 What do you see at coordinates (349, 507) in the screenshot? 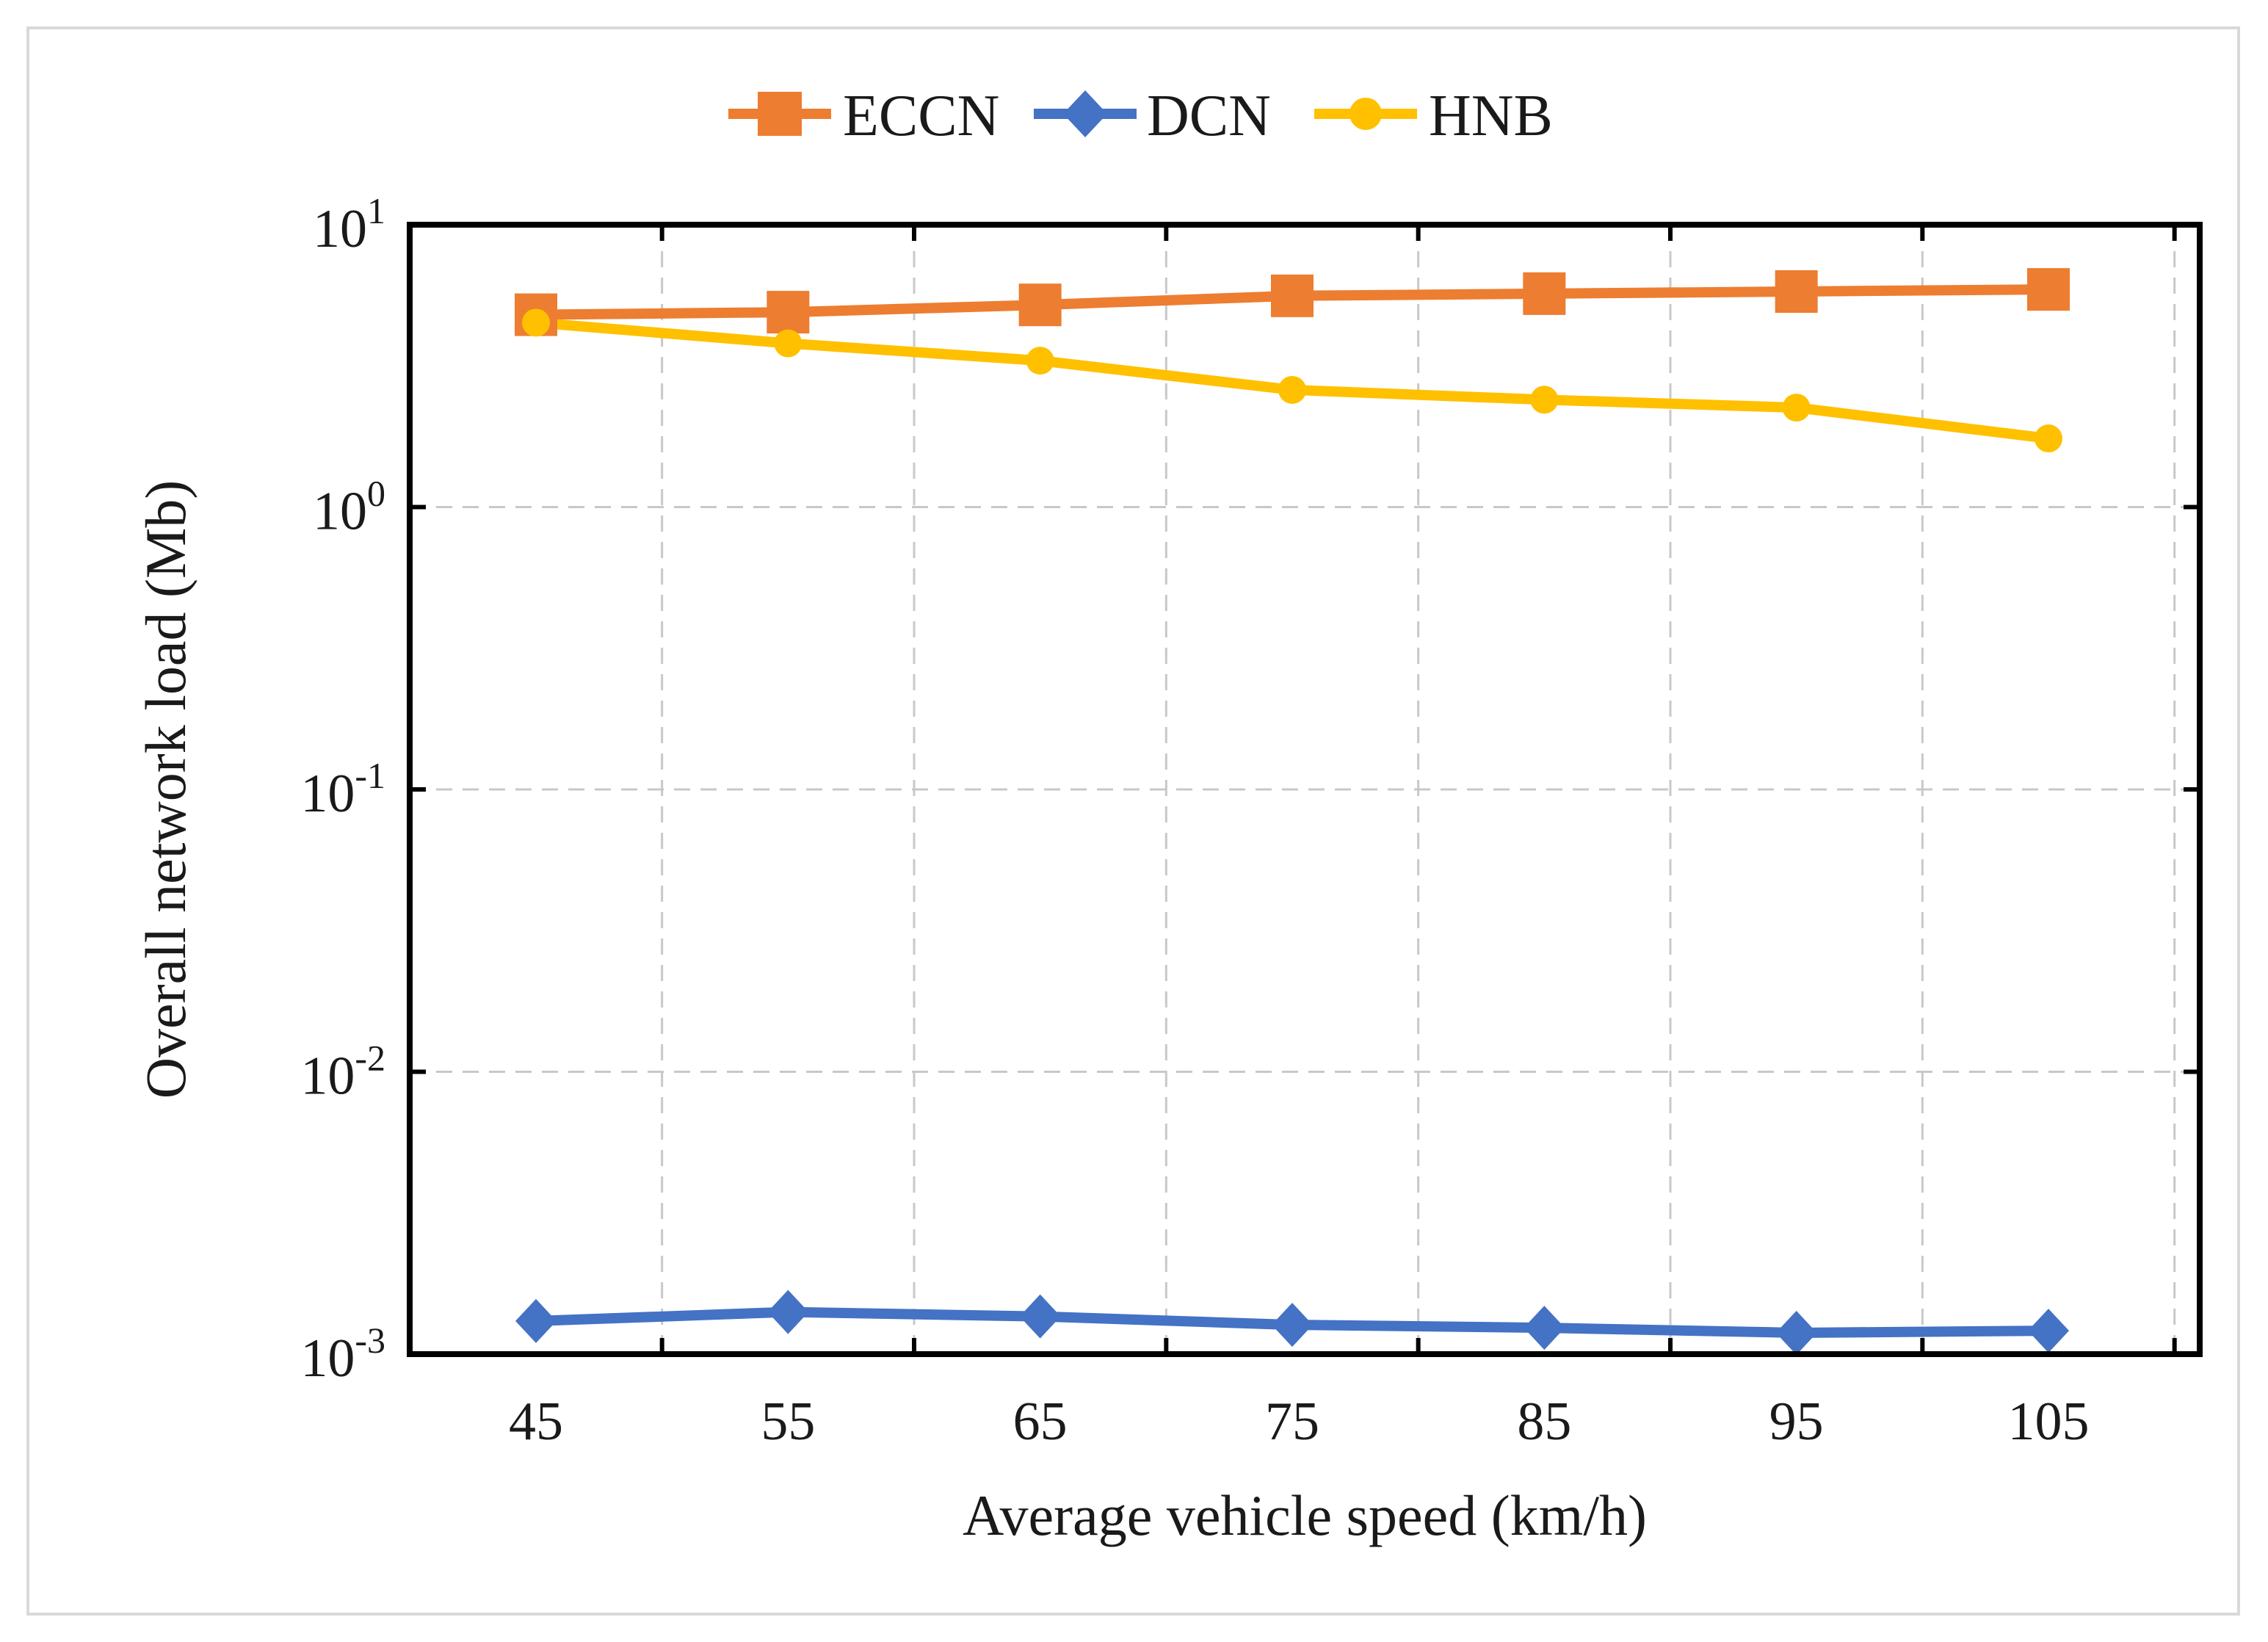
I see `y-tick-label: 10⁰` at bounding box center [349, 507].